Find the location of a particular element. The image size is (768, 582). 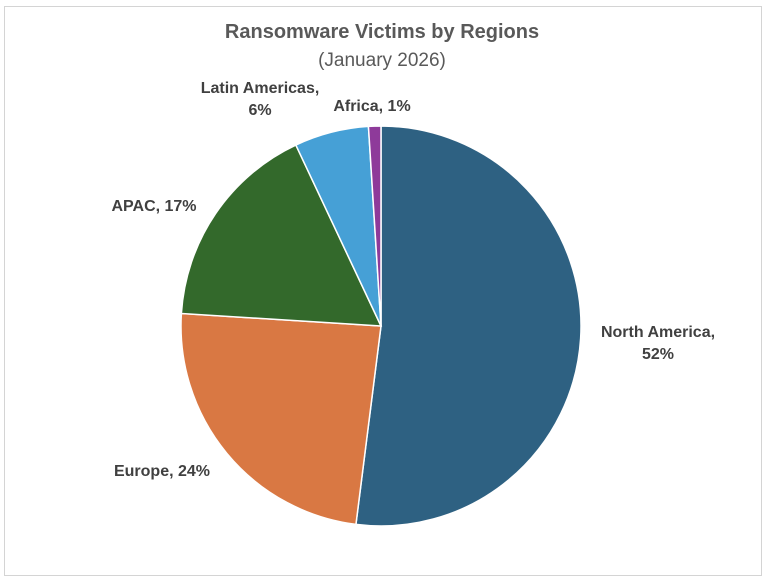

data-label-north-america: North America, 52% is located at coordinates (658, 343).